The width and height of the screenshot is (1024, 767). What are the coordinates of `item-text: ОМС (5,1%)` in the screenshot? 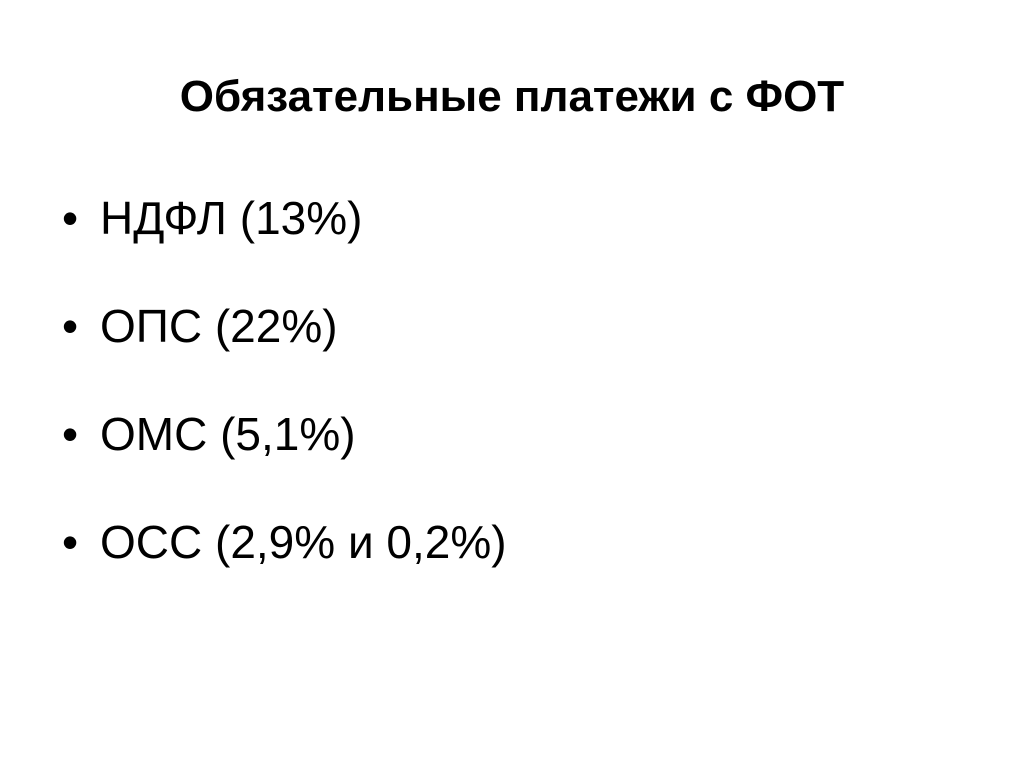 It's located at (228, 434).